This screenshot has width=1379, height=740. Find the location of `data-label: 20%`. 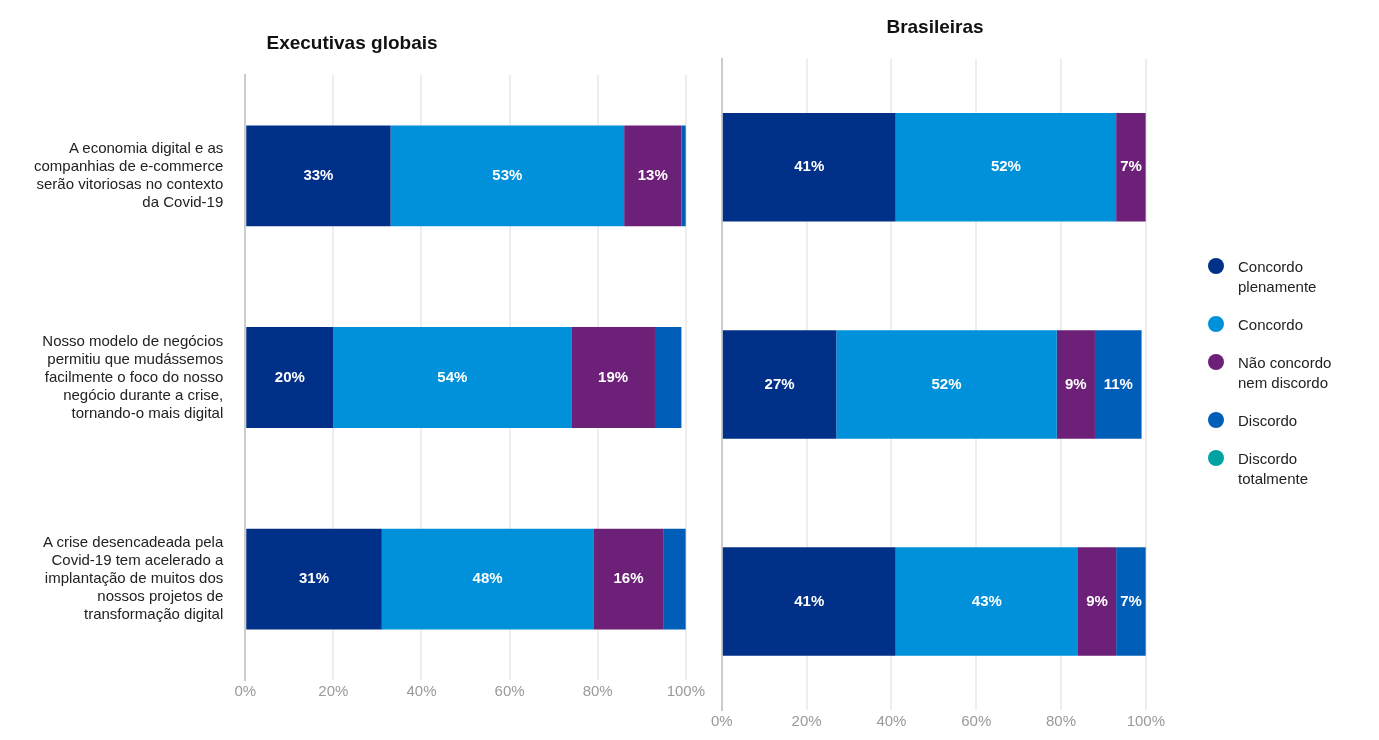

data-label: 20% is located at coordinates (289, 376).